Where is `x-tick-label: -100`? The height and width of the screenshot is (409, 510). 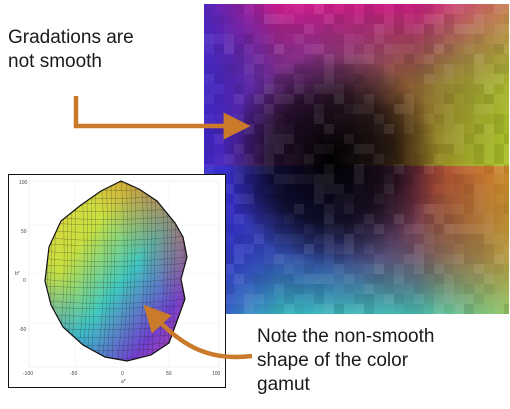
x-tick-label: -100 is located at coordinates (28, 374).